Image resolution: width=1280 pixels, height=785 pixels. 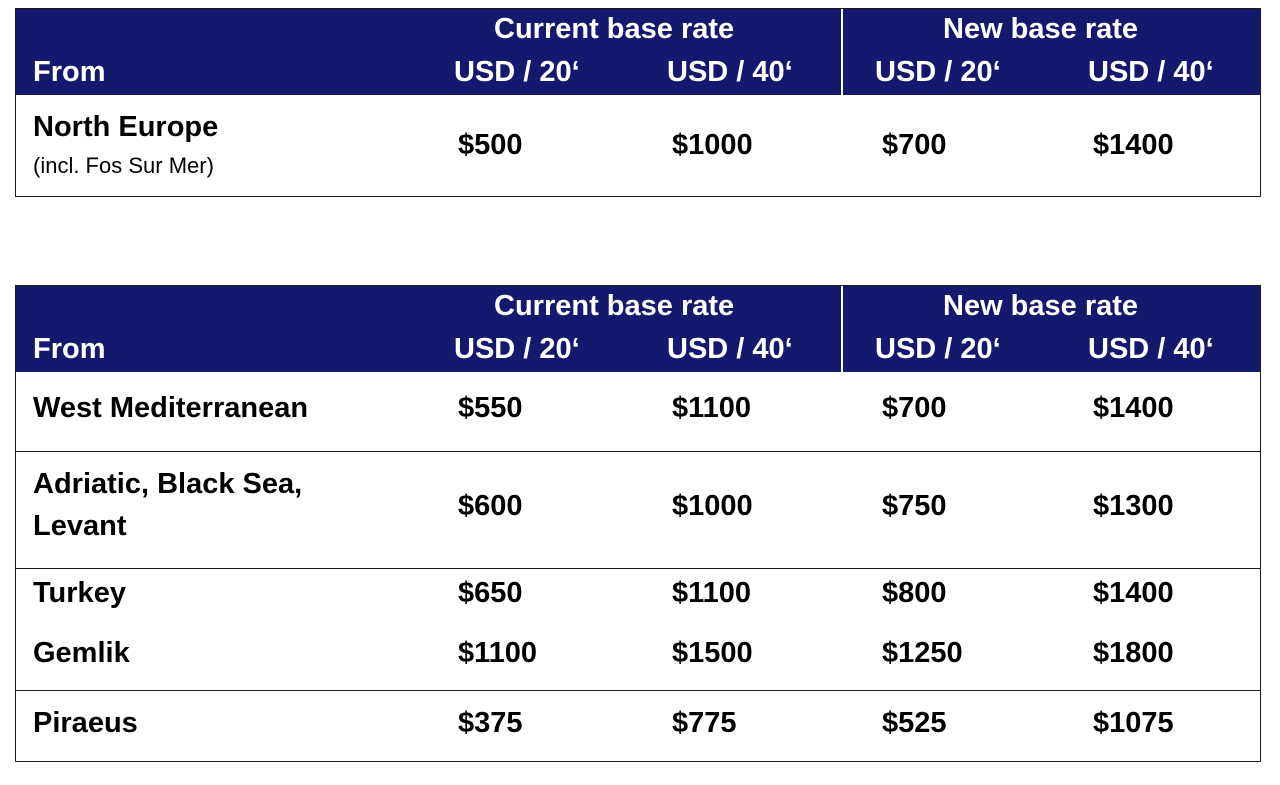 I want to click on origin-name-line2: Levant, so click(x=80, y=526).